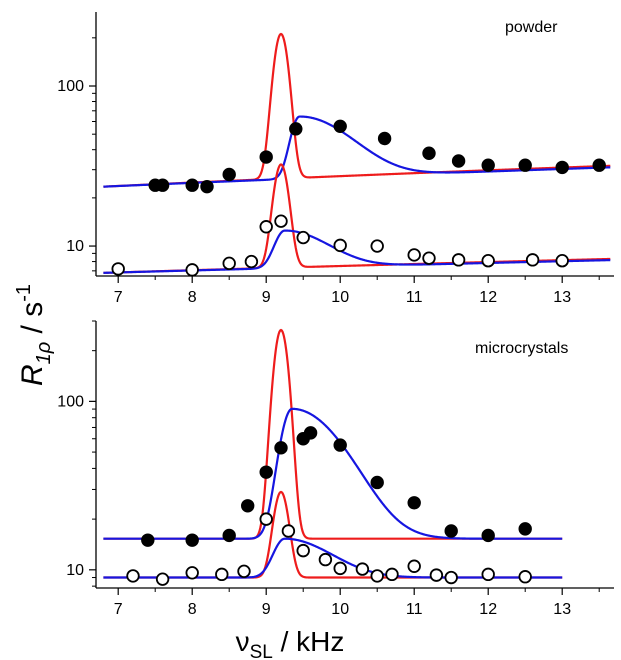  Describe the element at coordinates (32, 375) in the screenshot. I see `y-axis-title-main: R` at that location.